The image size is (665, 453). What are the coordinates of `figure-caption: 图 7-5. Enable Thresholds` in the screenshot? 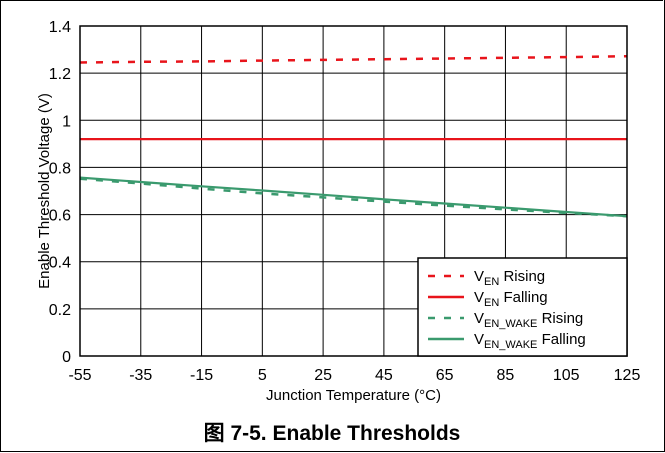 It's located at (332, 433).